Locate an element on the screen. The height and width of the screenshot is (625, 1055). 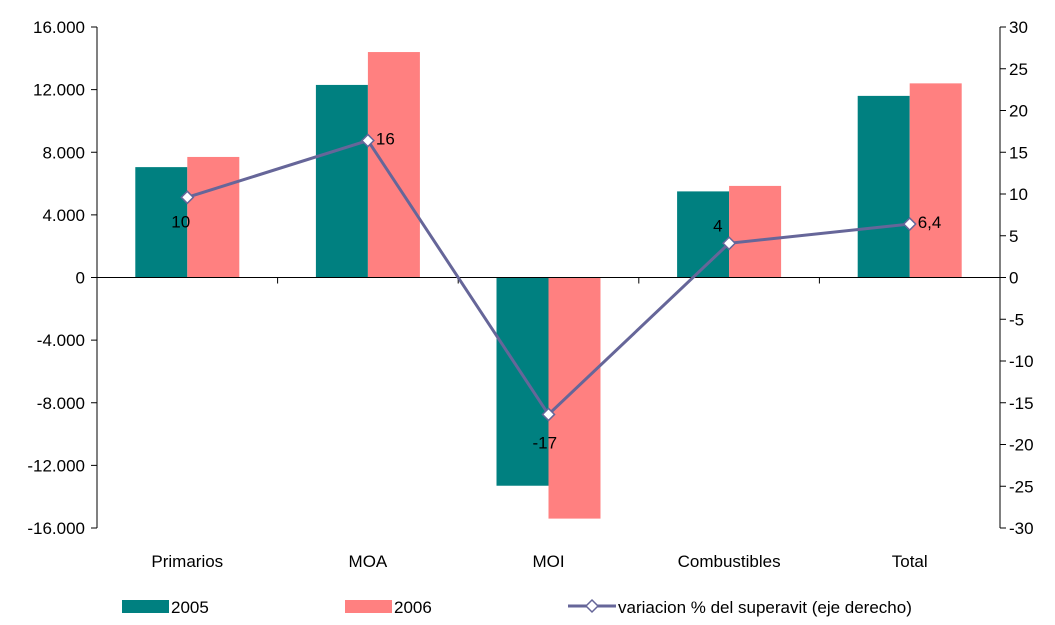
y-right-tick-label: -30 is located at coordinates (1021, 528).